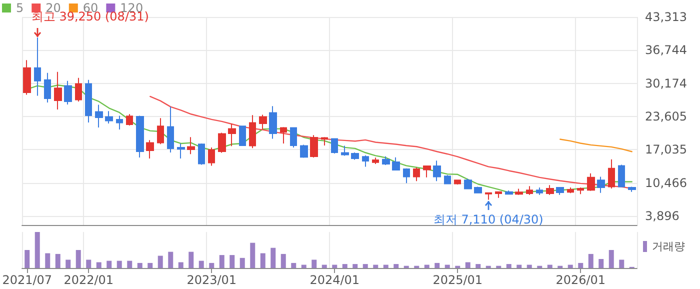 This screenshot has width=700, height=289. I want to click on x-tick-label: 2024/01, so click(335, 280).